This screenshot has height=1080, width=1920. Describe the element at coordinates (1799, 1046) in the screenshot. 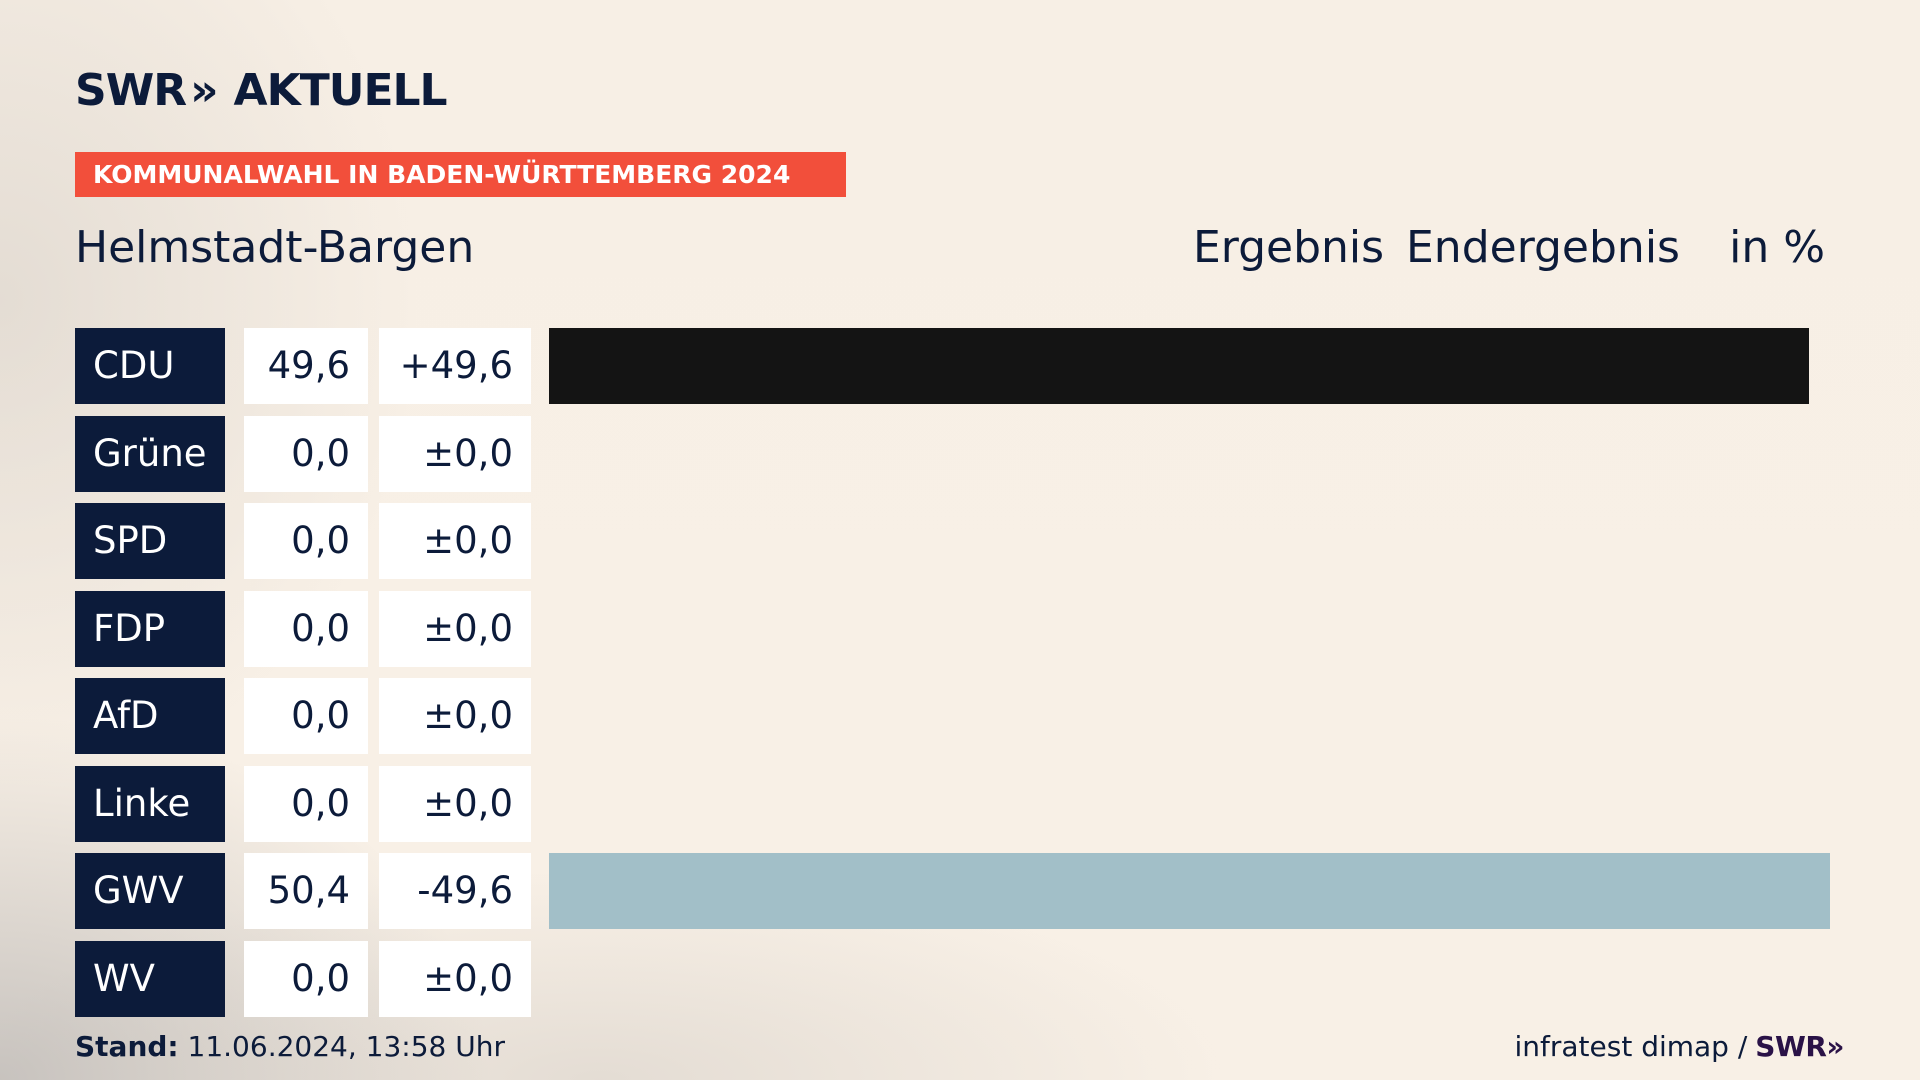

I see `swr-small-logo: SWR»` at that location.